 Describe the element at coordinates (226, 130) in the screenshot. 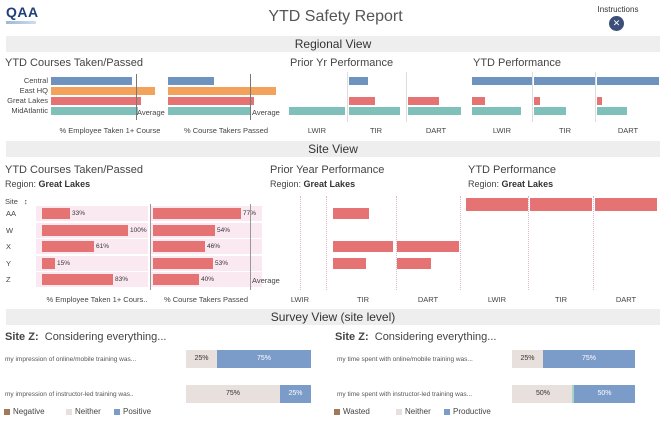

I see `regional-axis-passed: % Course Takers Passed` at that location.